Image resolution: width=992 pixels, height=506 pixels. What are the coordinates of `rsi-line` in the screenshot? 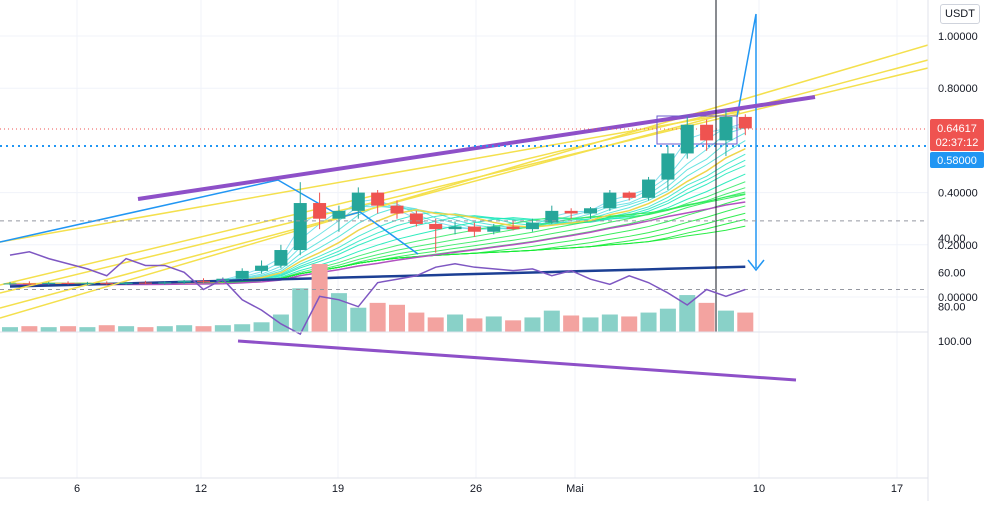 It's located at (377, 293).